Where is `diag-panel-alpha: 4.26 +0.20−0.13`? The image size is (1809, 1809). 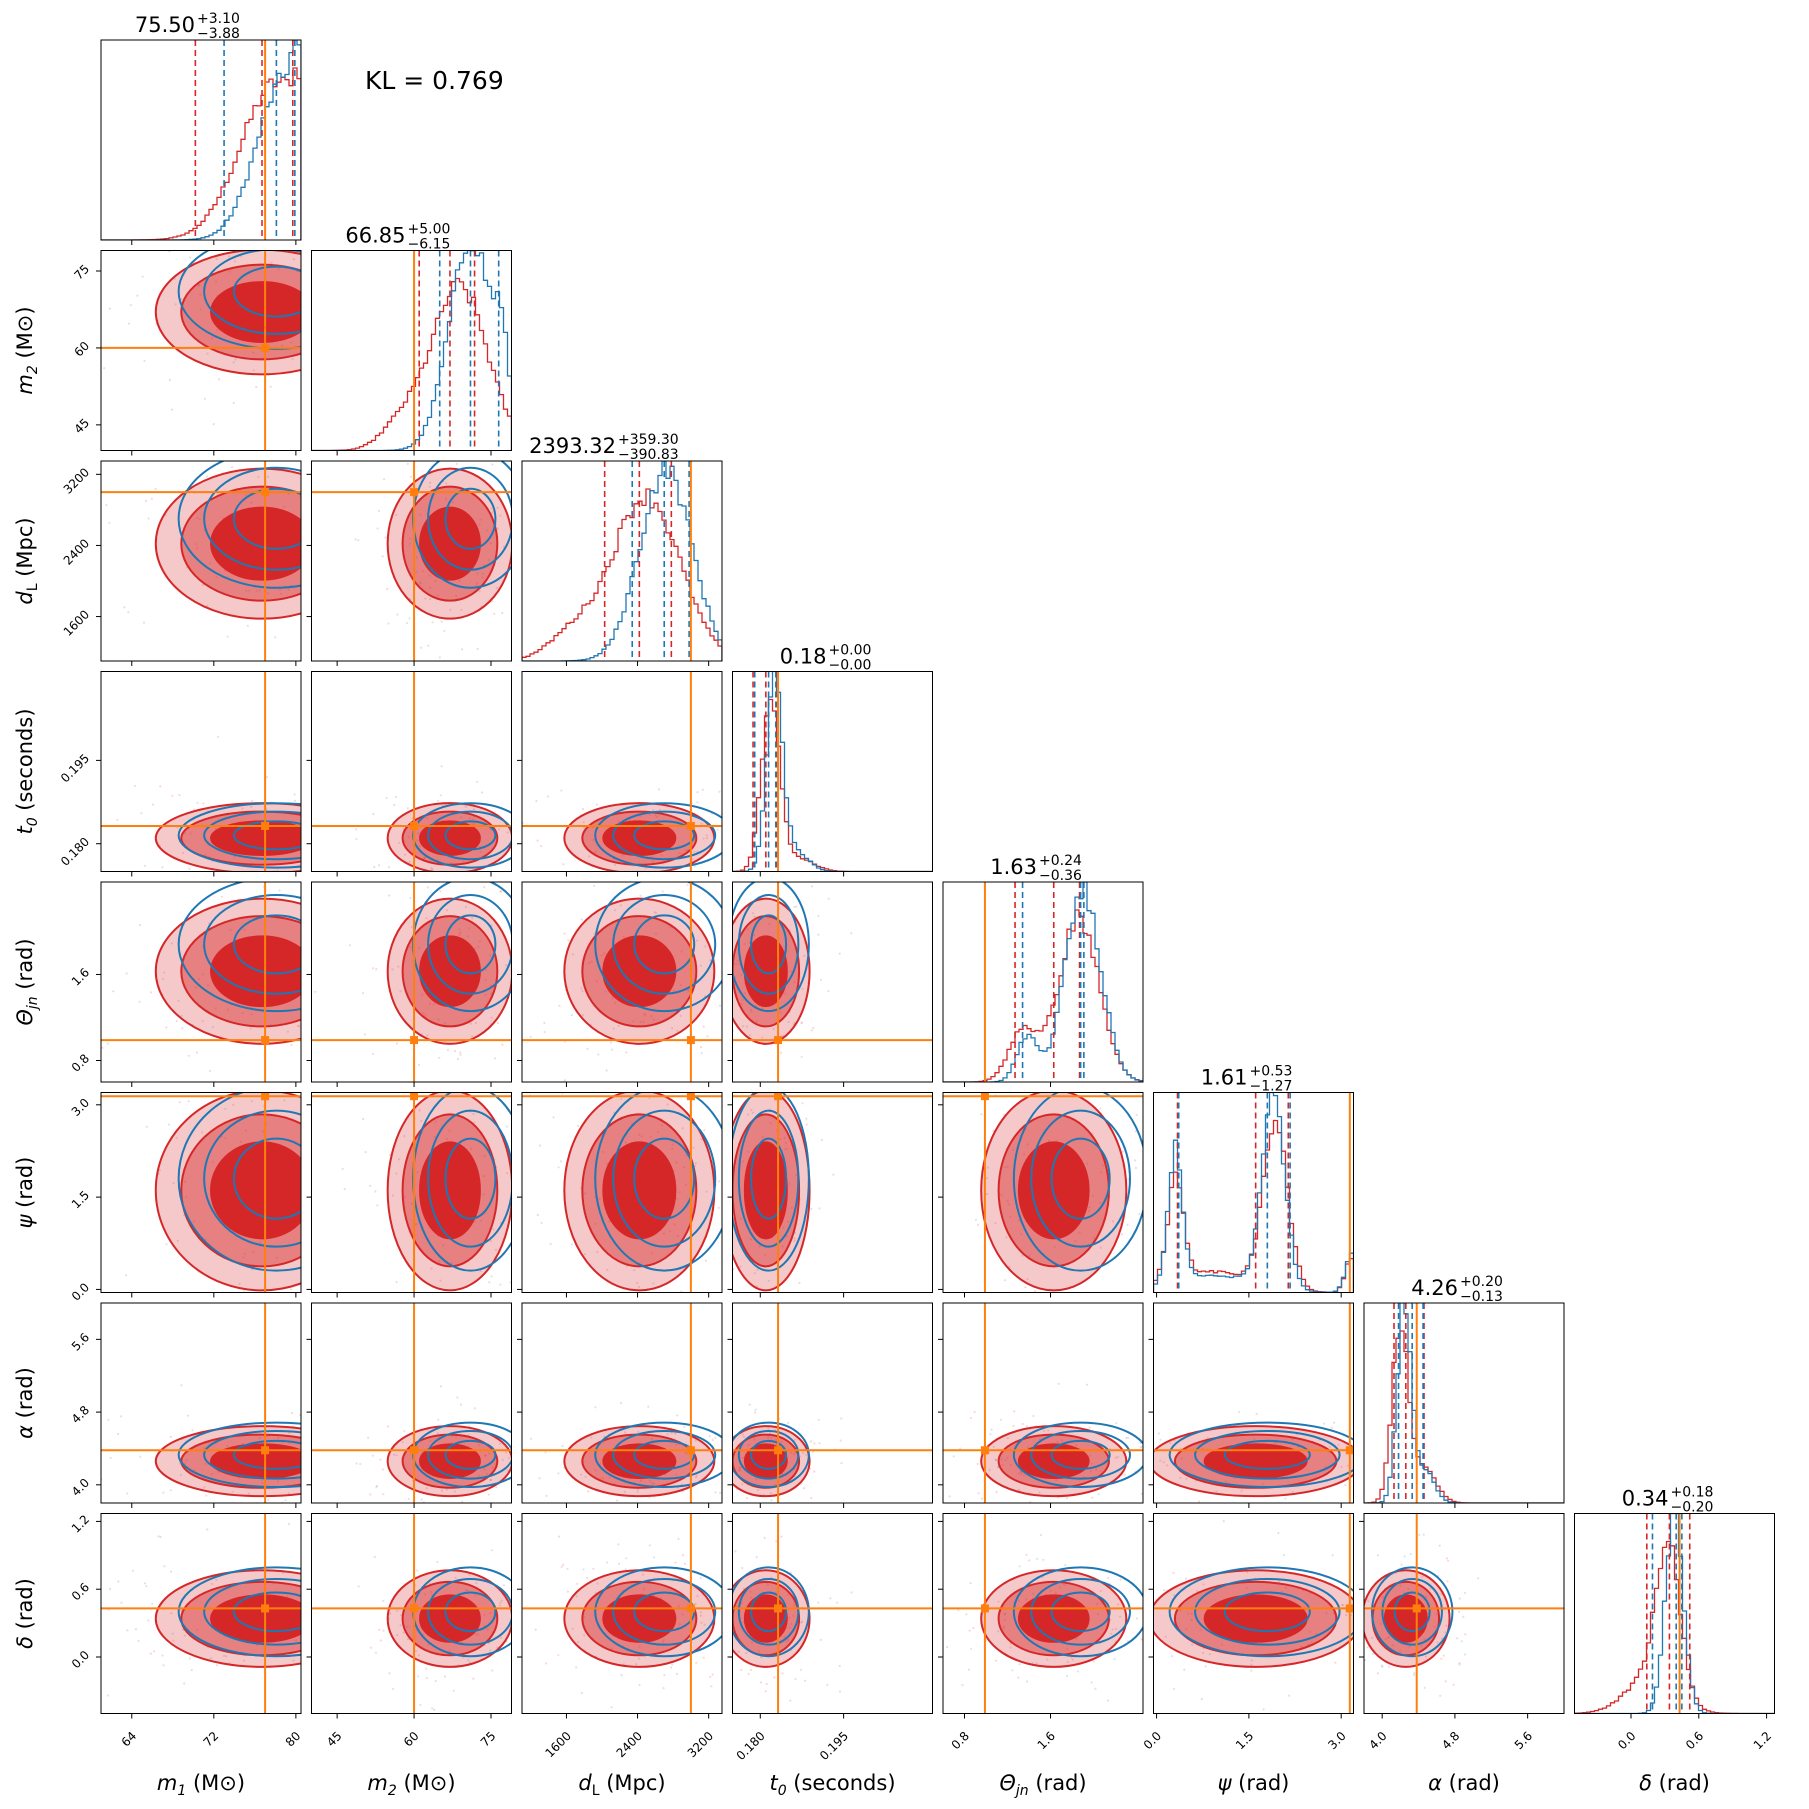
diag-panel-alpha: 4.26 +0.20−0.13 is located at coordinates (1464, 1391).